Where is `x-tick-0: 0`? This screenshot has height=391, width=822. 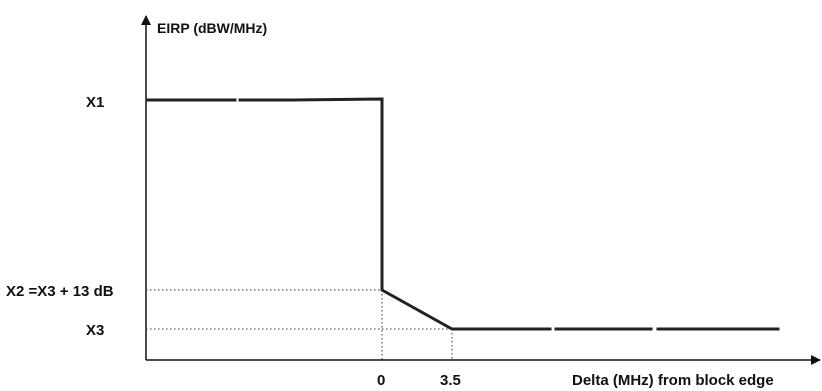 x-tick-0: 0 is located at coordinates (381, 380).